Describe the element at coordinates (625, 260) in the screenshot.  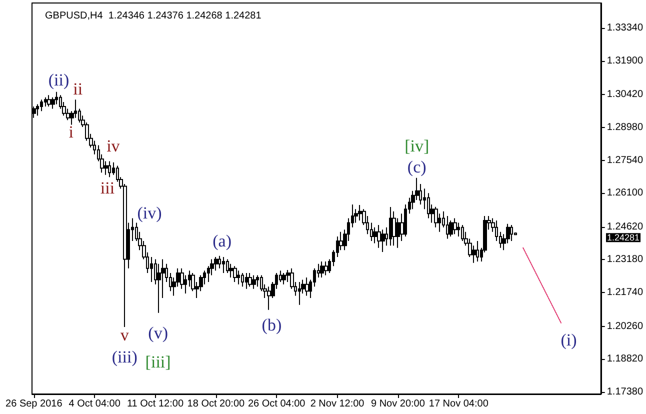
I see `y-tick-label: 1.23180` at that location.